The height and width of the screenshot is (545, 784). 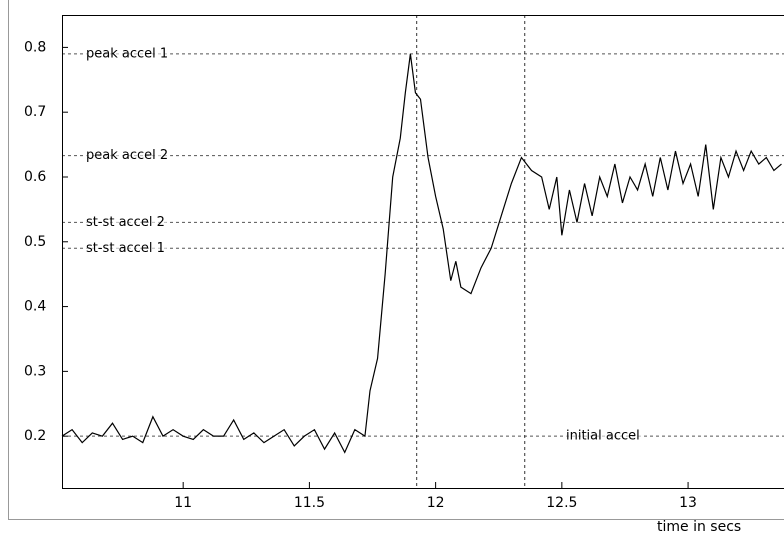 What do you see at coordinates (35, 436) in the screenshot?
I see `y-tick-label: 0.2` at bounding box center [35, 436].